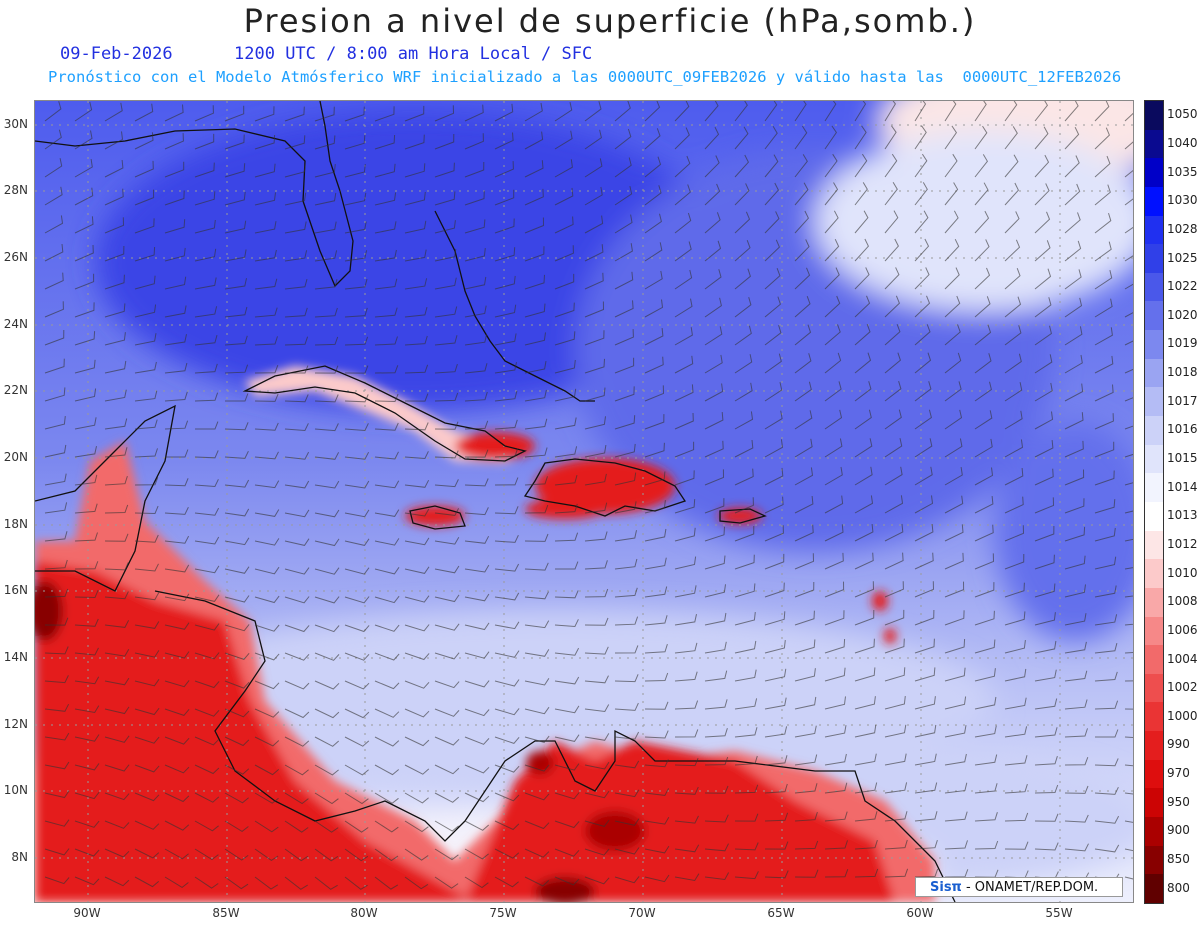 This screenshot has width=1200, height=927. What do you see at coordinates (1182, 515) in the screenshot?
I see `colorbar-label: 1013` at bounding box center [1182, 515].